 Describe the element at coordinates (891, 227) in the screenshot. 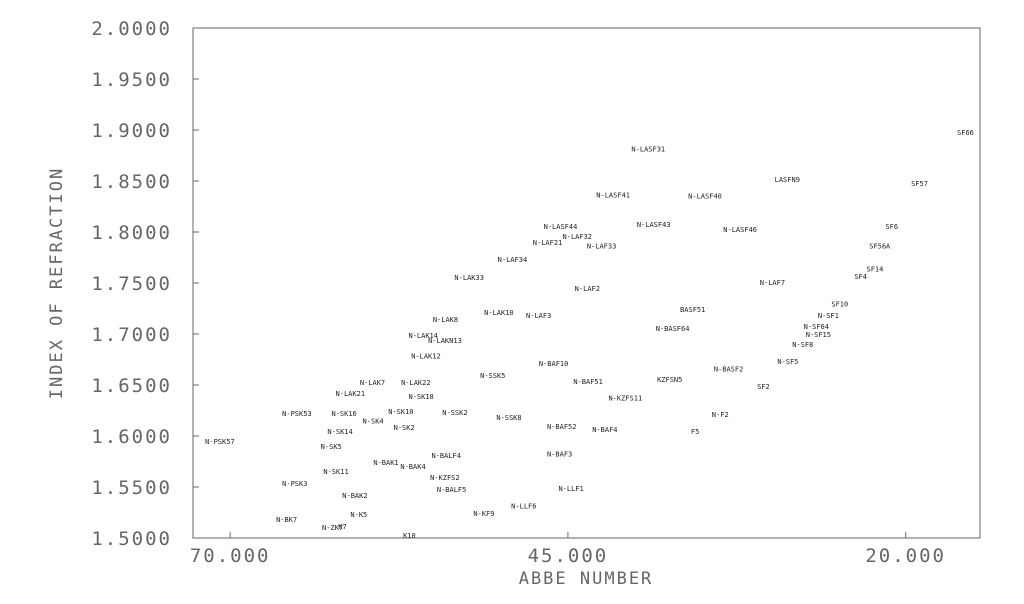

I see `point-label: SF6` at that location.